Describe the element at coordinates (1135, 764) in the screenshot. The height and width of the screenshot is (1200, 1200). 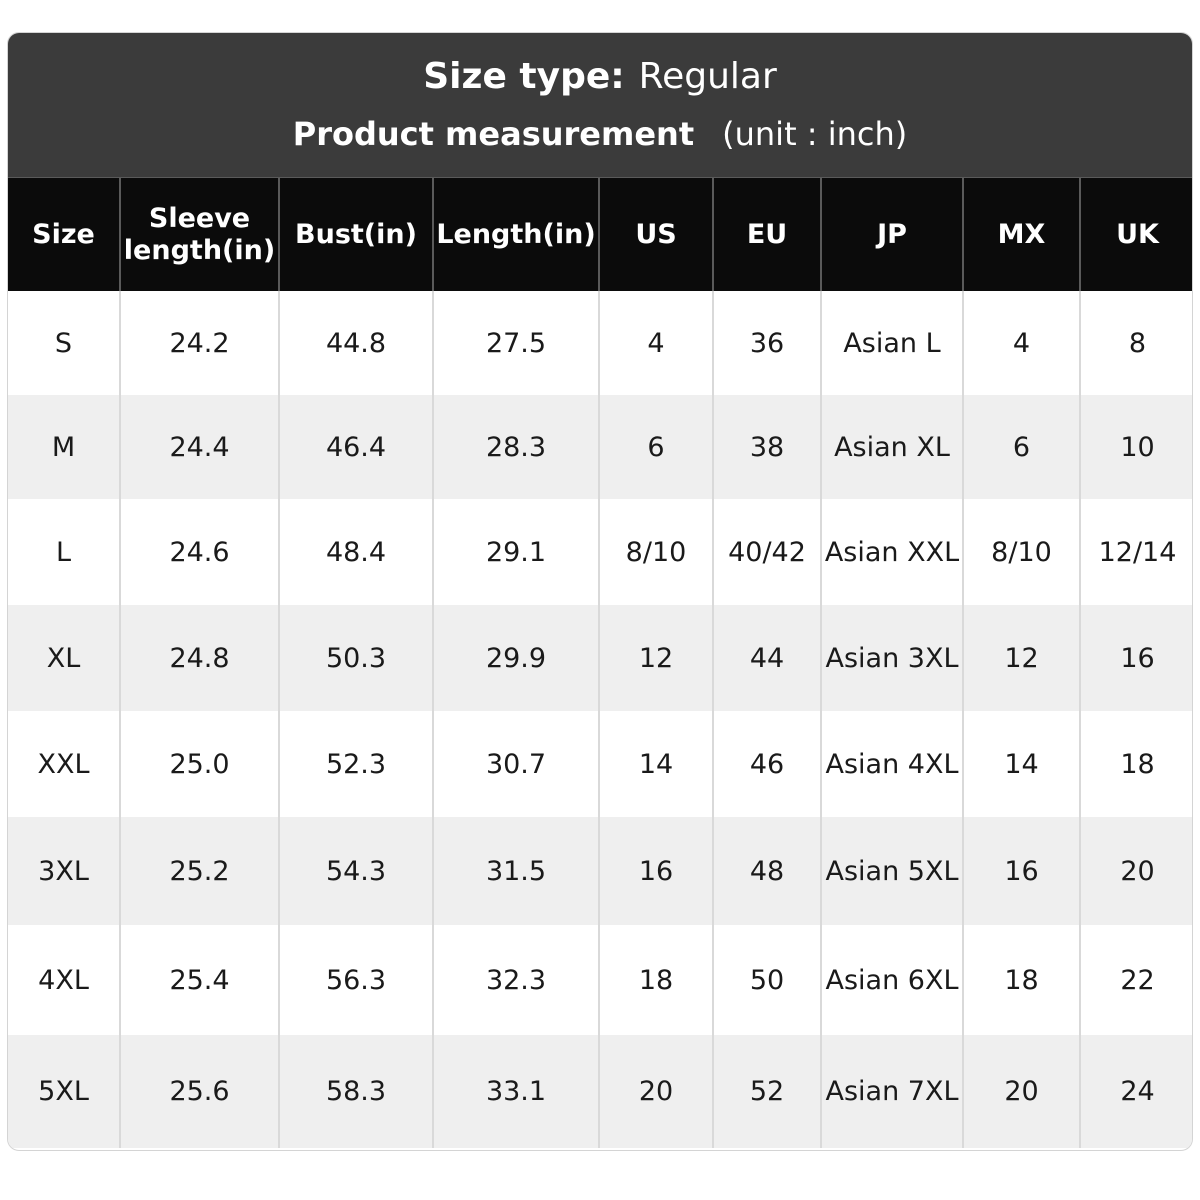
I see `cell-uk: 18` at that location.